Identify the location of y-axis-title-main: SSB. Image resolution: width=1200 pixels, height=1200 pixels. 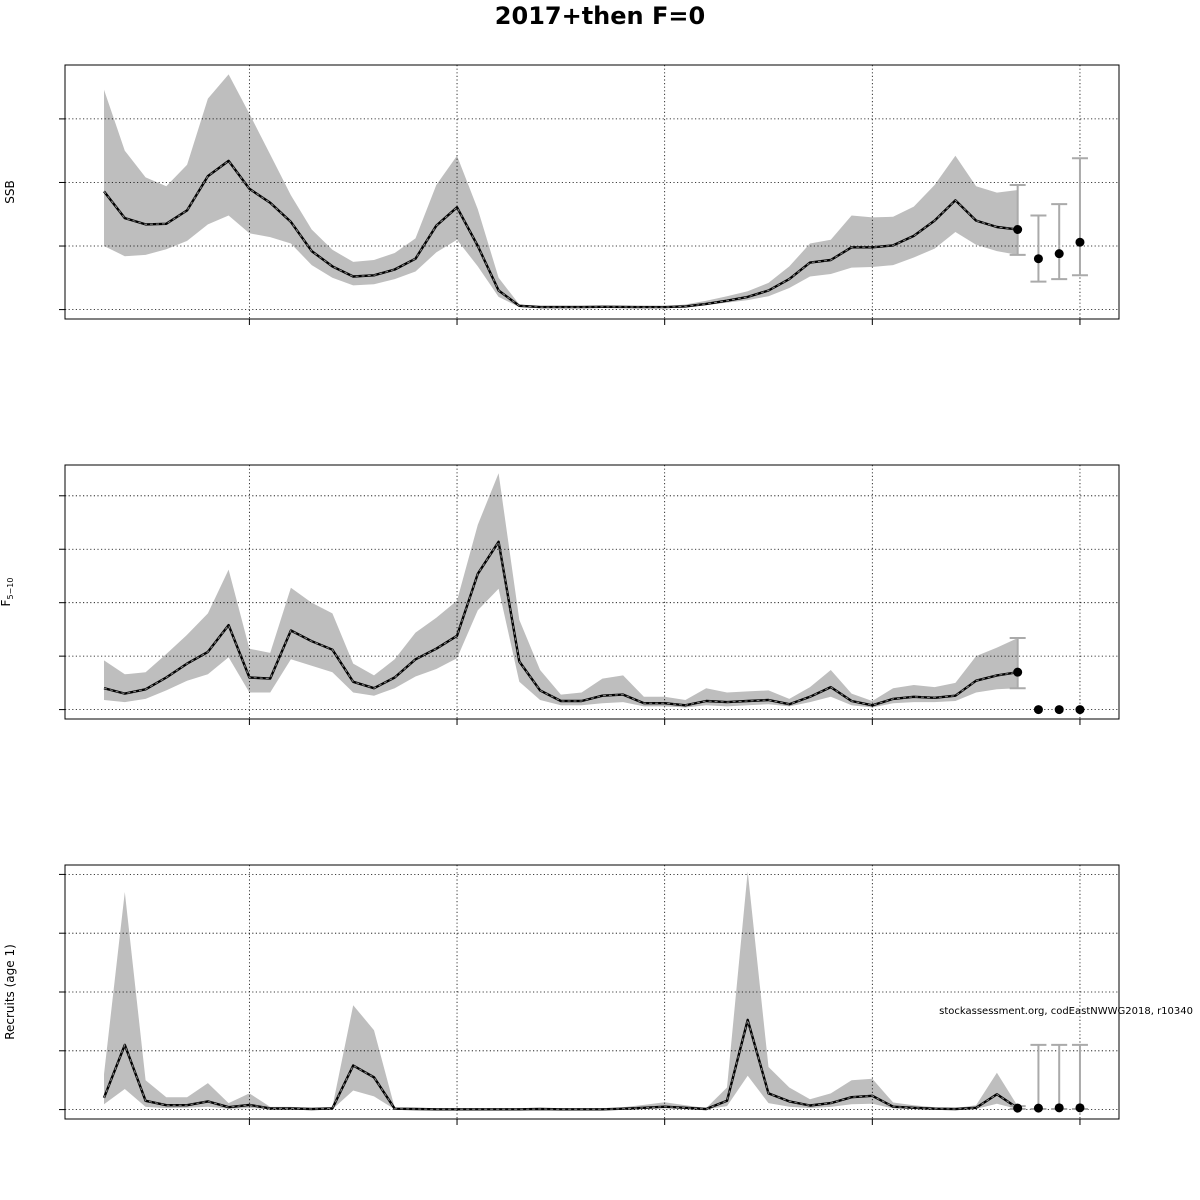
(10, 191).